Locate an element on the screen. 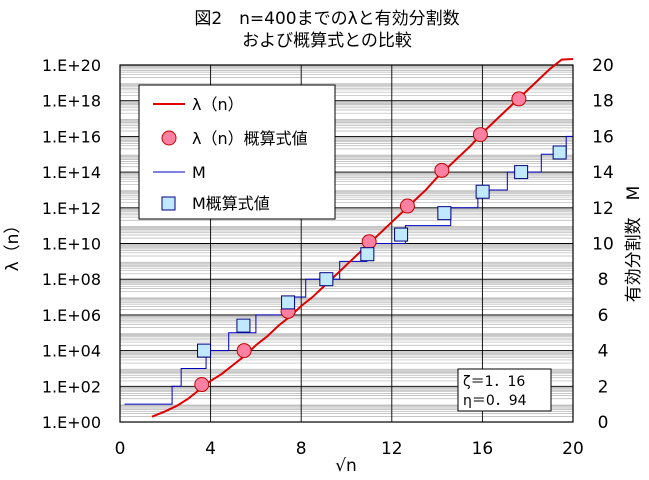  x-tick-label: 8 is located at coordinates (301, 449).